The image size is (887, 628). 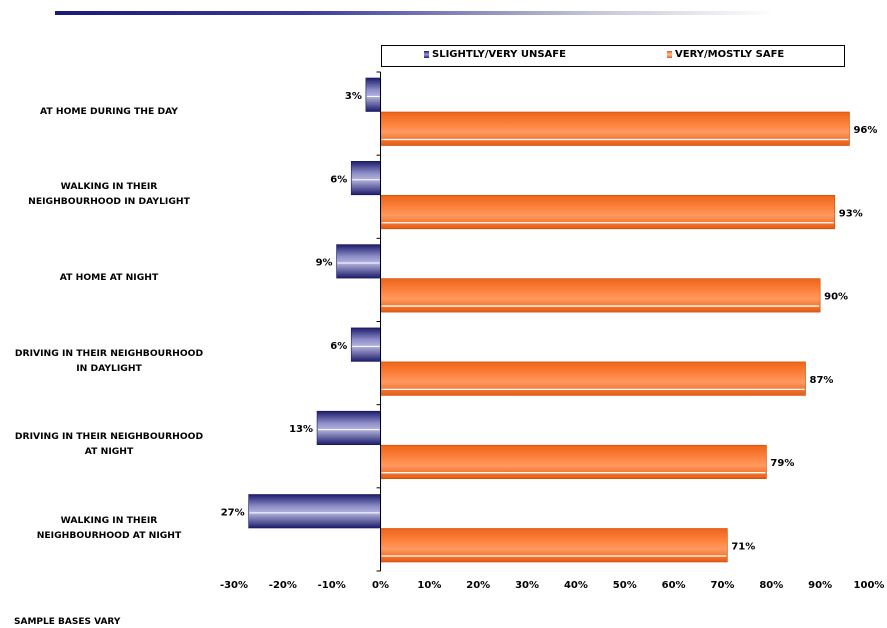 What do you see at coordinates (109, 111) in the screenshot?
I see `category-label-line: AT HOME DURING THE DAY` at bounding box center [109, 111].